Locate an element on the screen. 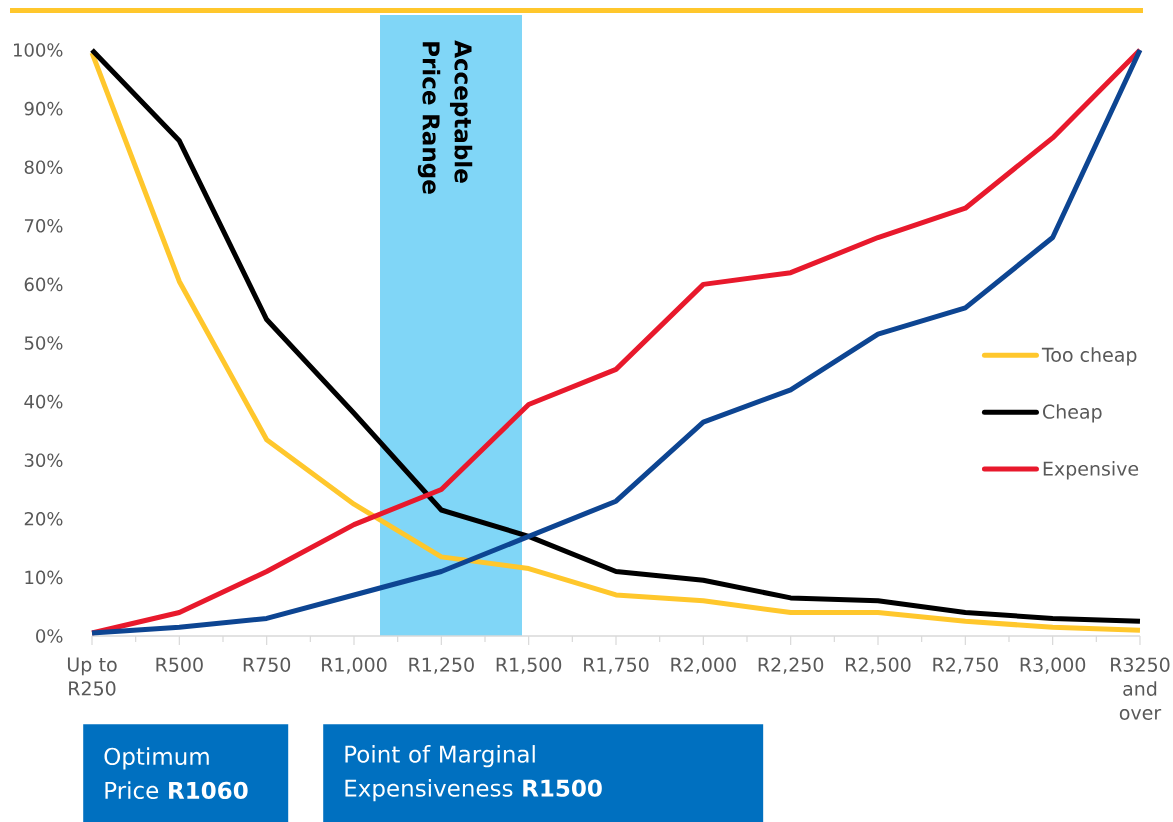 Image resolution: width=1173 pixels, height=822 pixels. x-tick-label: R3250 and over is located at coordinates (1140, 688).